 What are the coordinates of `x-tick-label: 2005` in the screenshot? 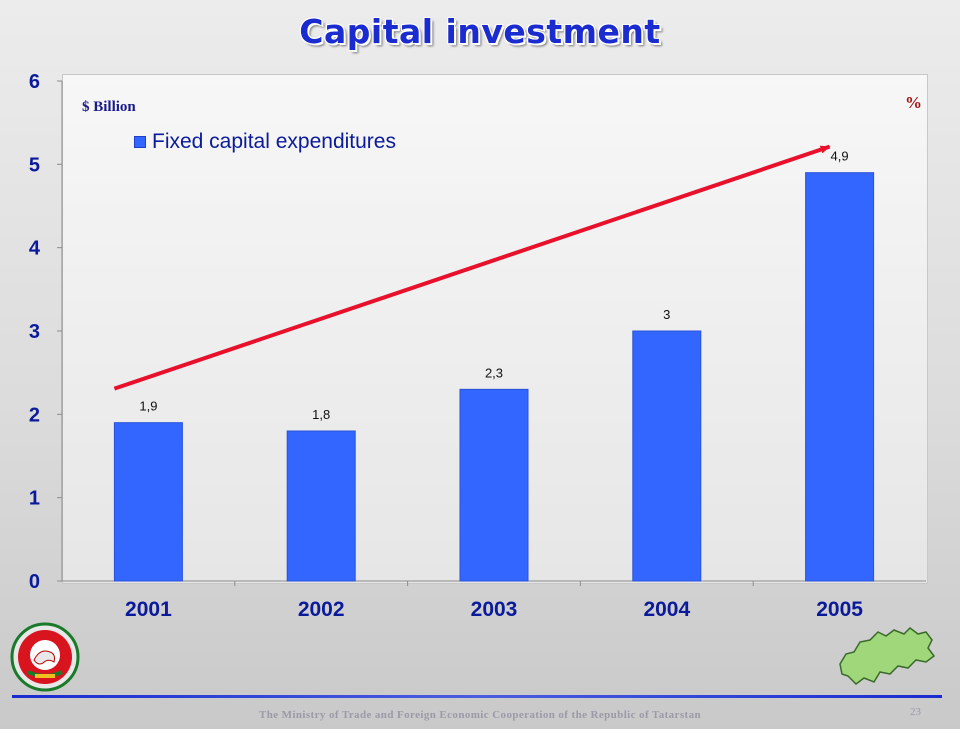 It's located at (839, 609).